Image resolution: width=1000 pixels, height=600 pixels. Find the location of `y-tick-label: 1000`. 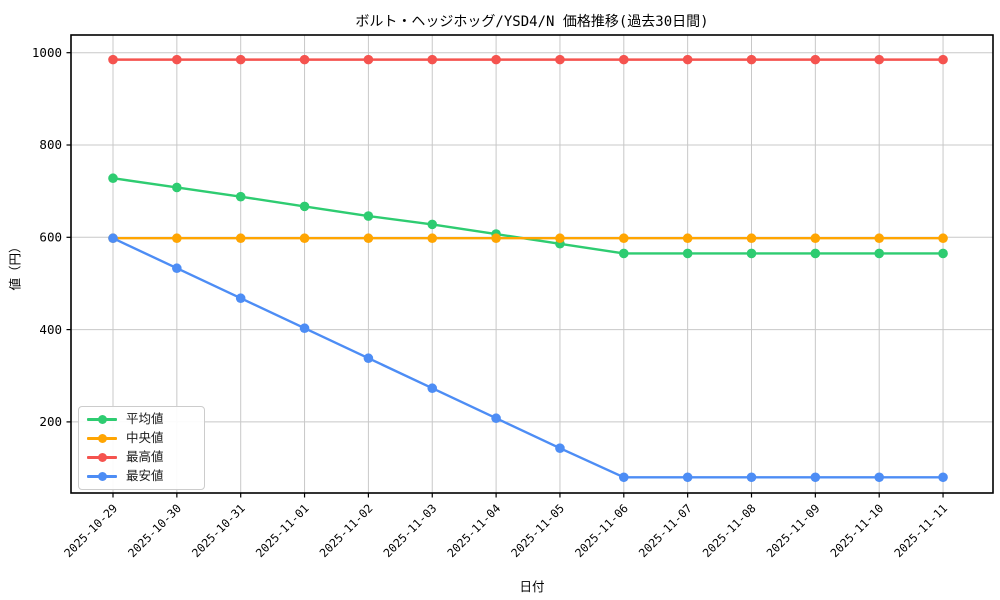

y-tick-label: 1000 is located at coordinates (47, 52).